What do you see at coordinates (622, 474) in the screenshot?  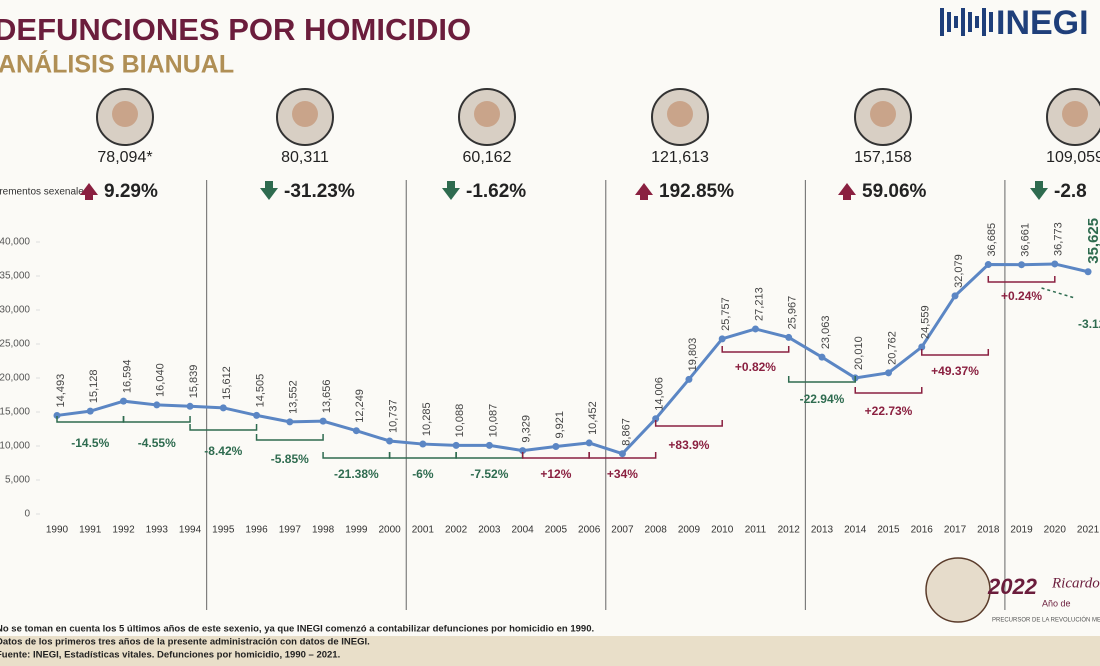 I see `change-label: +34%` at bounding box center [622, 474].